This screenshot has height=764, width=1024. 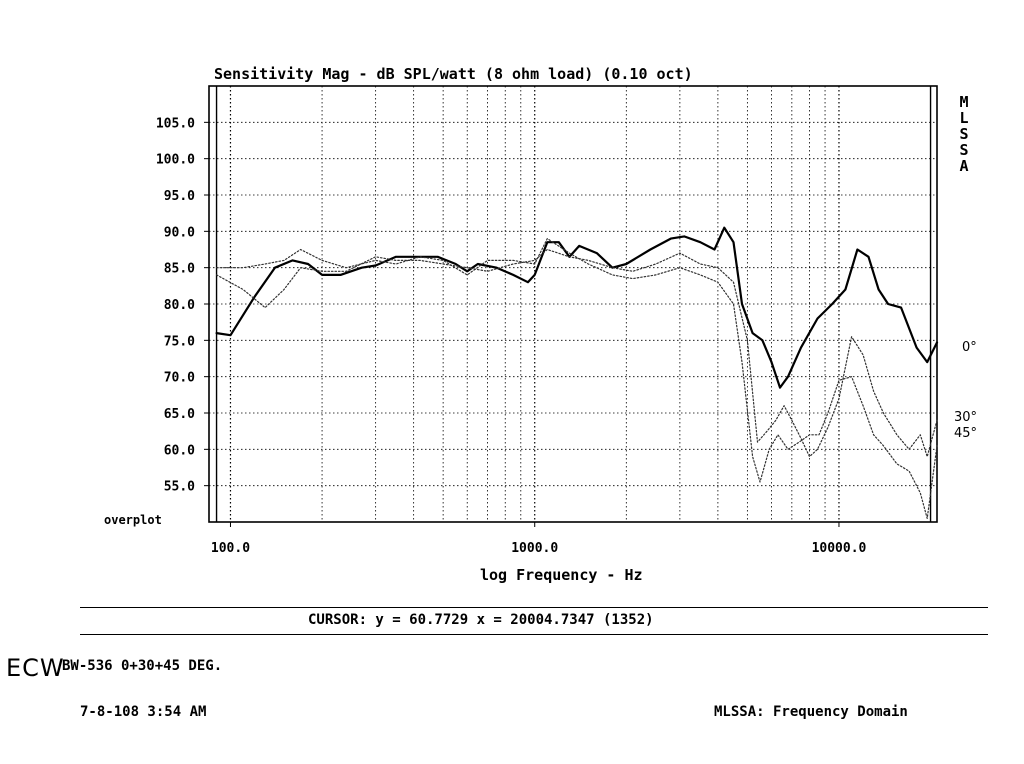 What do you see at coordinates (179, 196) in the screenshot?
I see `y-tick-label: 95.0` at bounding box center [179, 196].